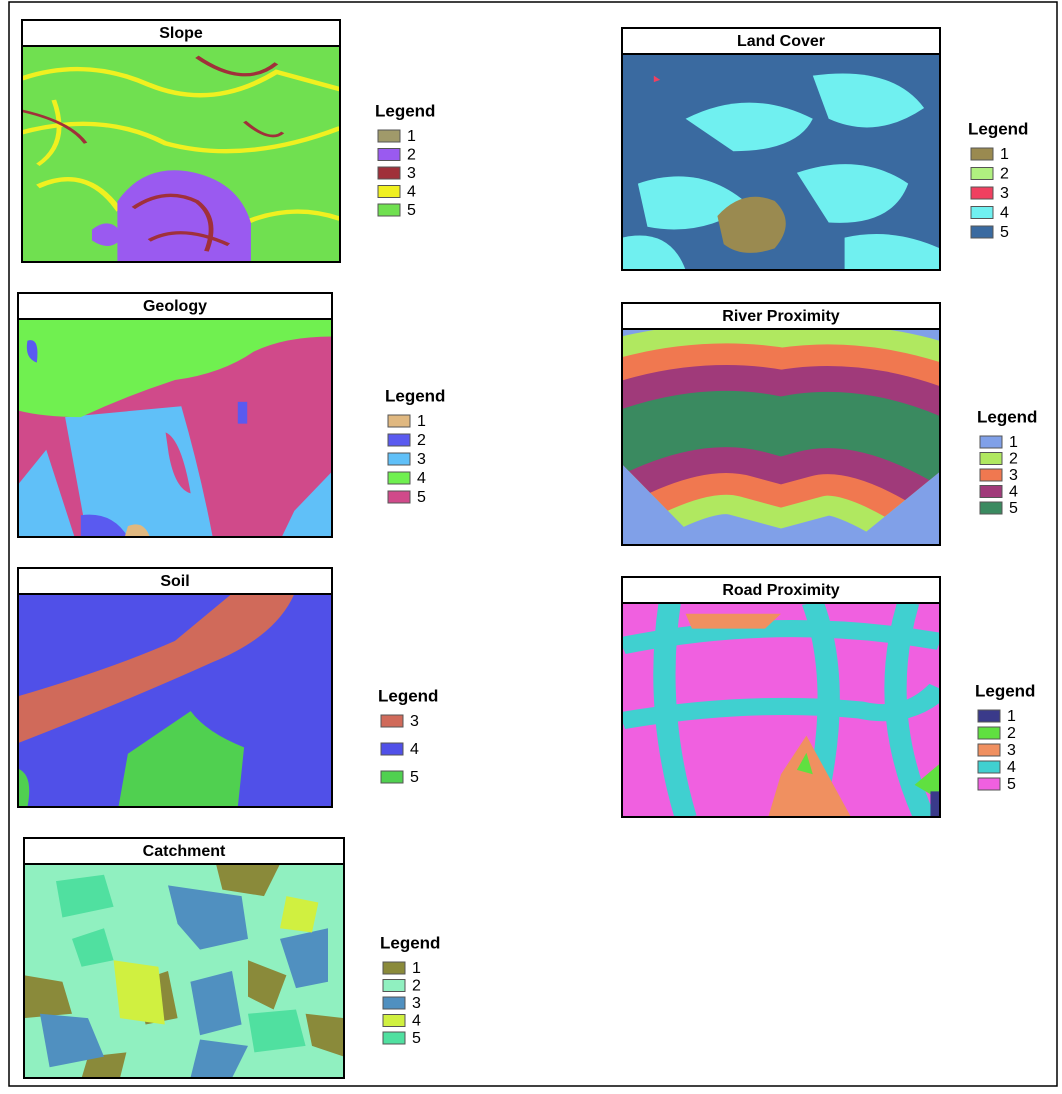 This screenshot has height=1094, width=1062. I want to click on map-title: Land Cover, so click(781, 41).